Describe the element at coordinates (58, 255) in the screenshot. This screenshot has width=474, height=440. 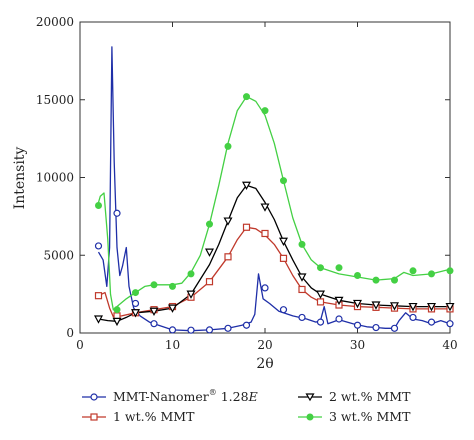
I see `y-tick-label: 5000` at that location.